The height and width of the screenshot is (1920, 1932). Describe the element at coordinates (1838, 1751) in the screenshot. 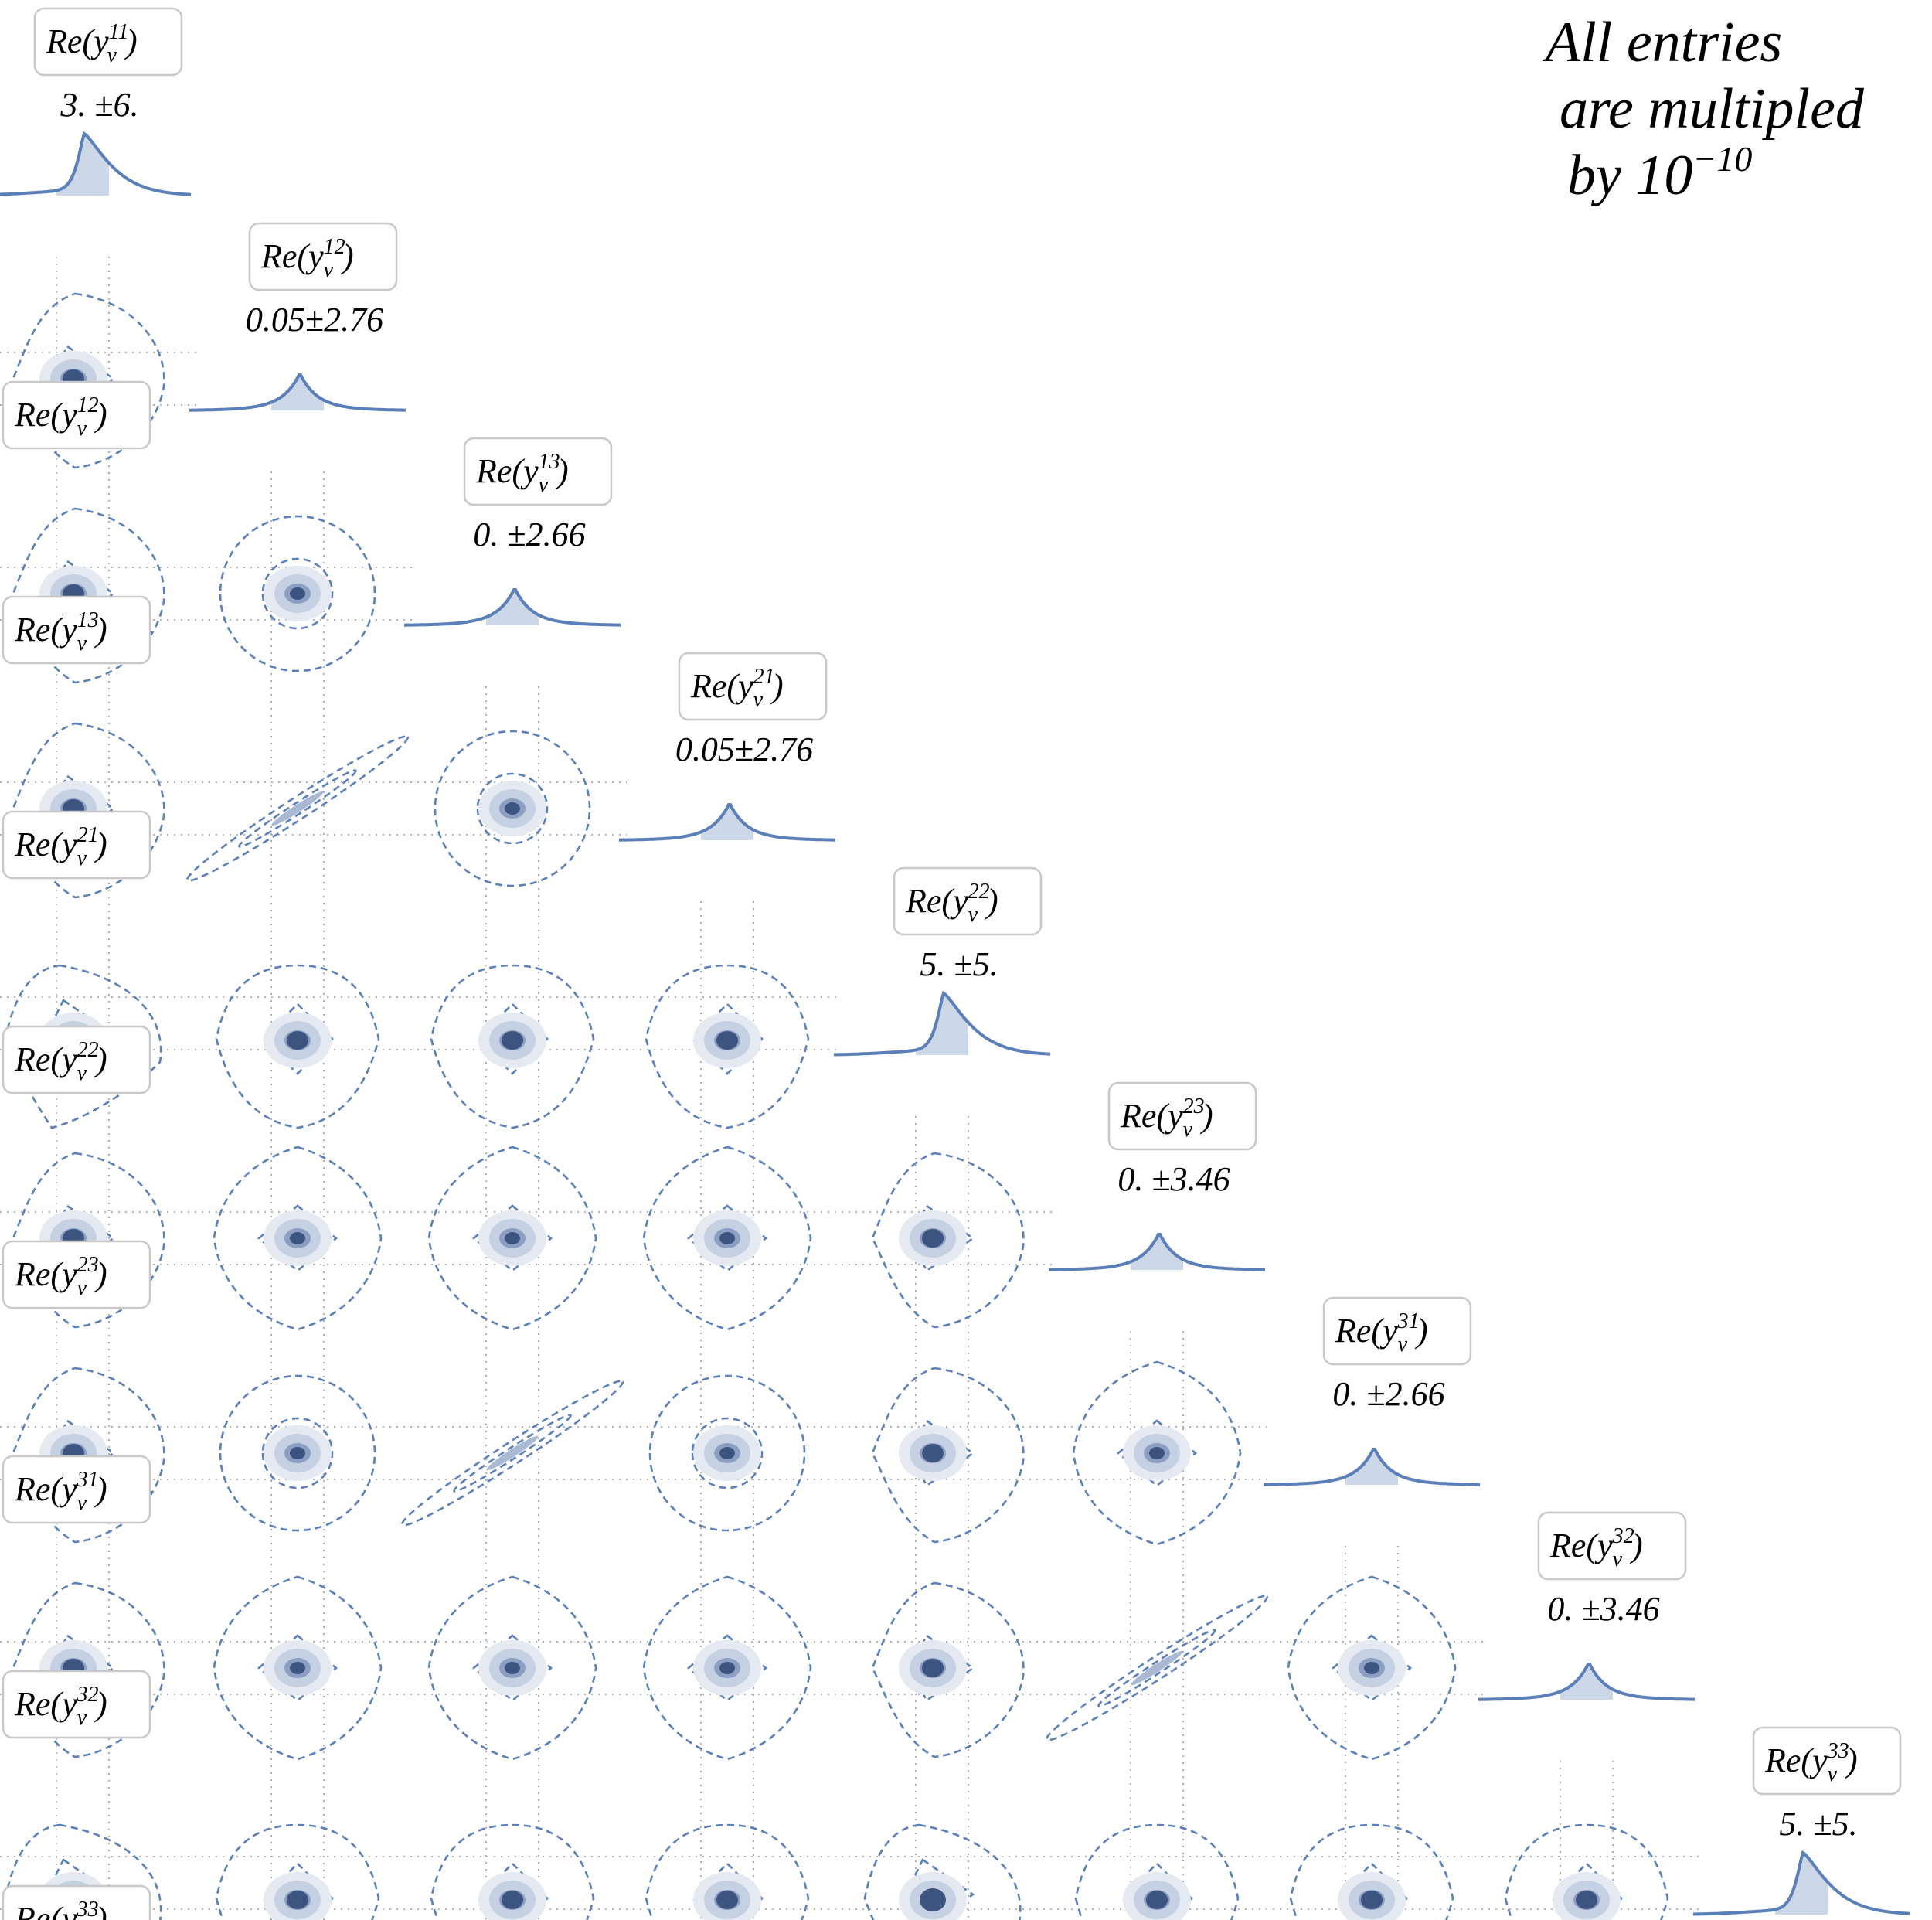

I see `label-superscript: 33` at that location.